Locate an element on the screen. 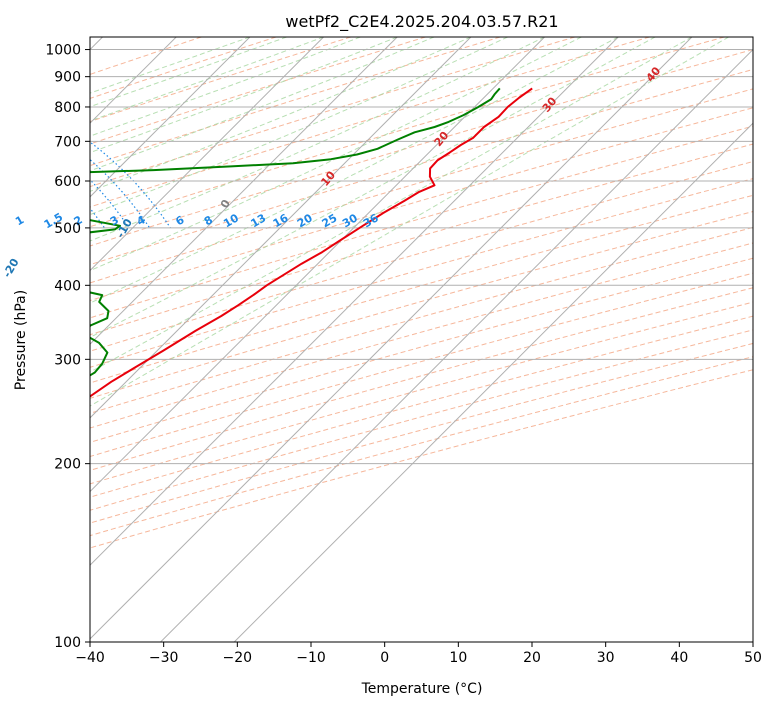 The image size is (775, 708). x-tick-label: −10 is located at coordinates (311, 658).